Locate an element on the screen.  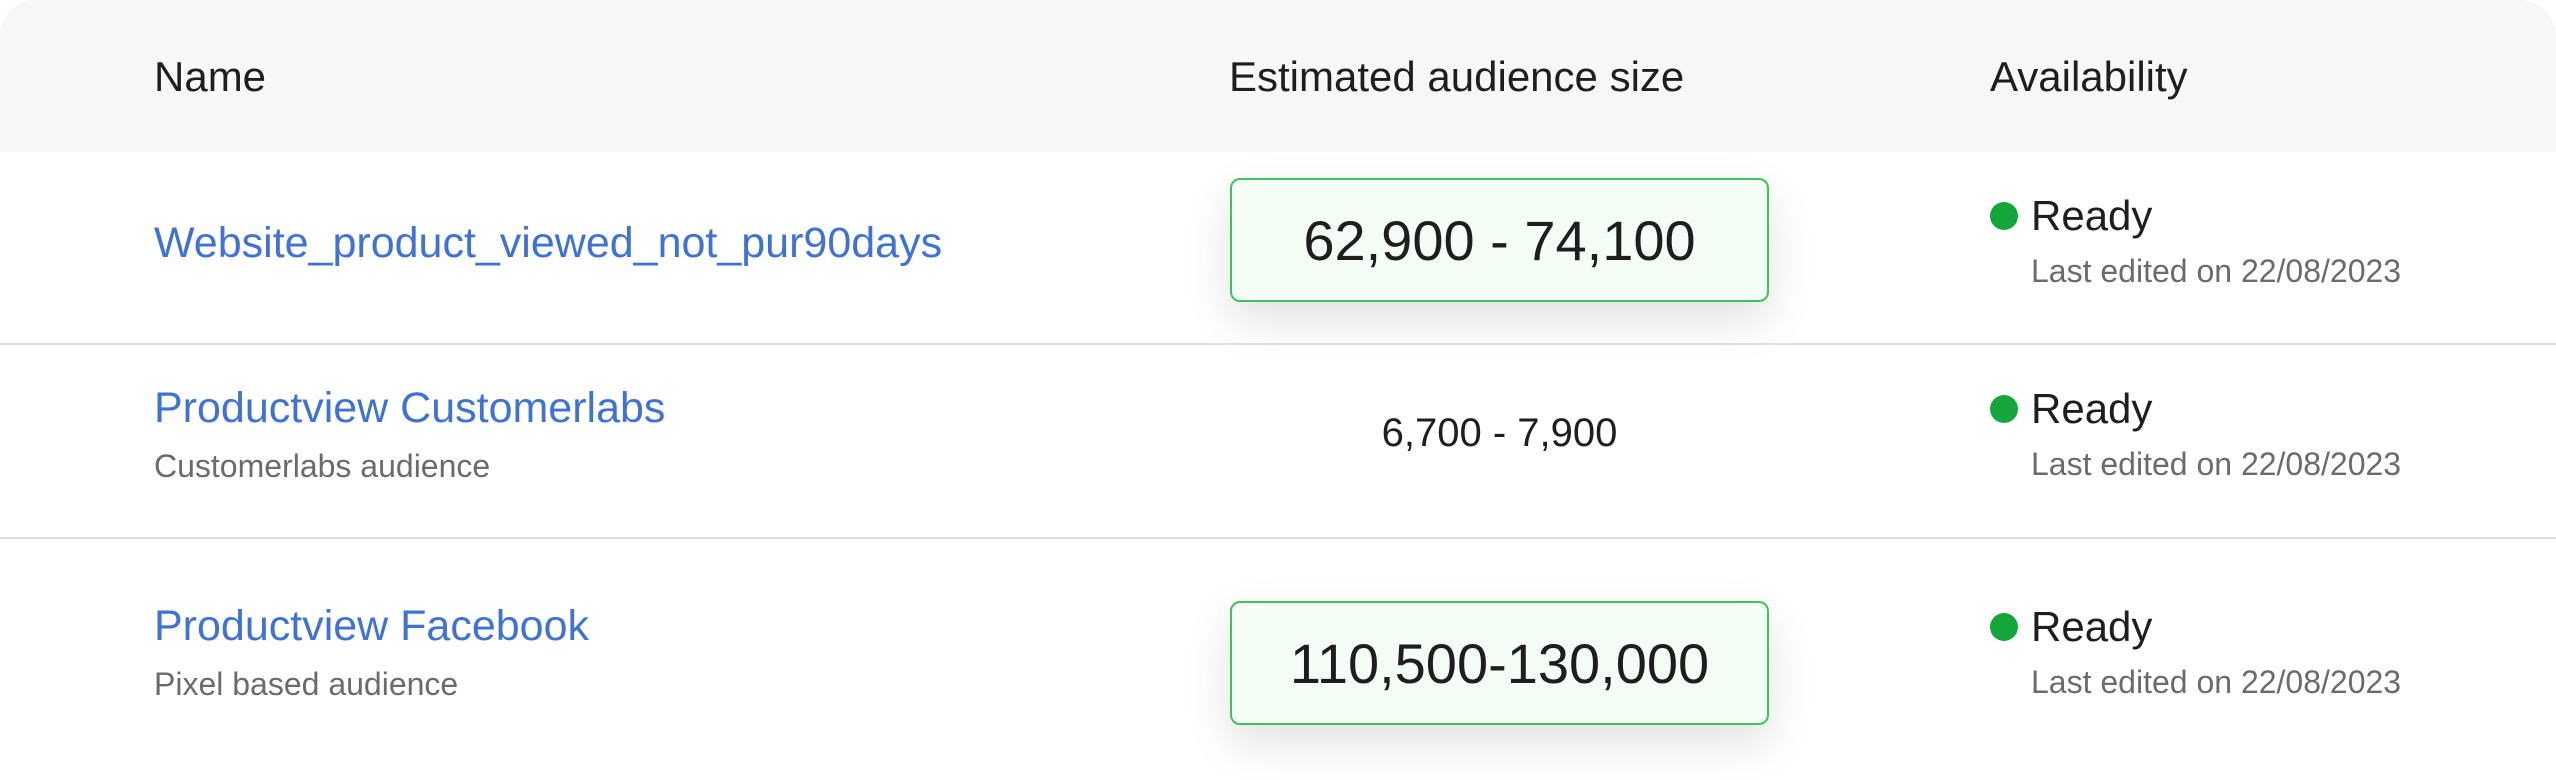
audience-size-highlight: 62,900 - 74,100 is located at coordinates (1499, 240).